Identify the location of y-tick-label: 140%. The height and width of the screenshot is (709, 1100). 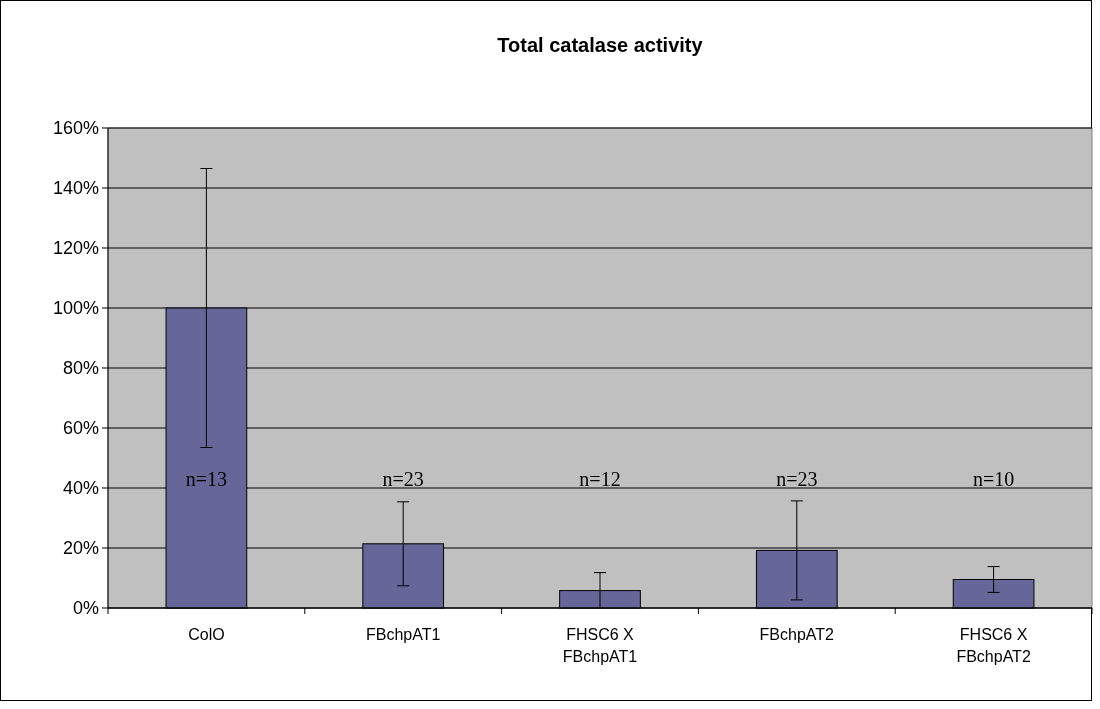
(75, 188).